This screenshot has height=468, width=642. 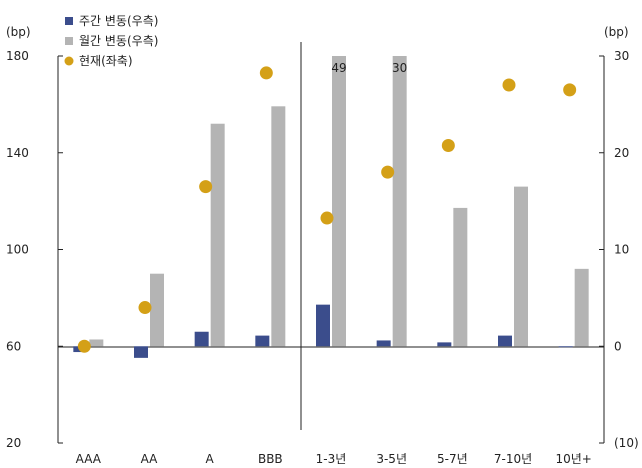 What do you see at coordinates (13, 346) in the screenshot?
I see `left-tick-label: 60` at bounding box center [13, 346].